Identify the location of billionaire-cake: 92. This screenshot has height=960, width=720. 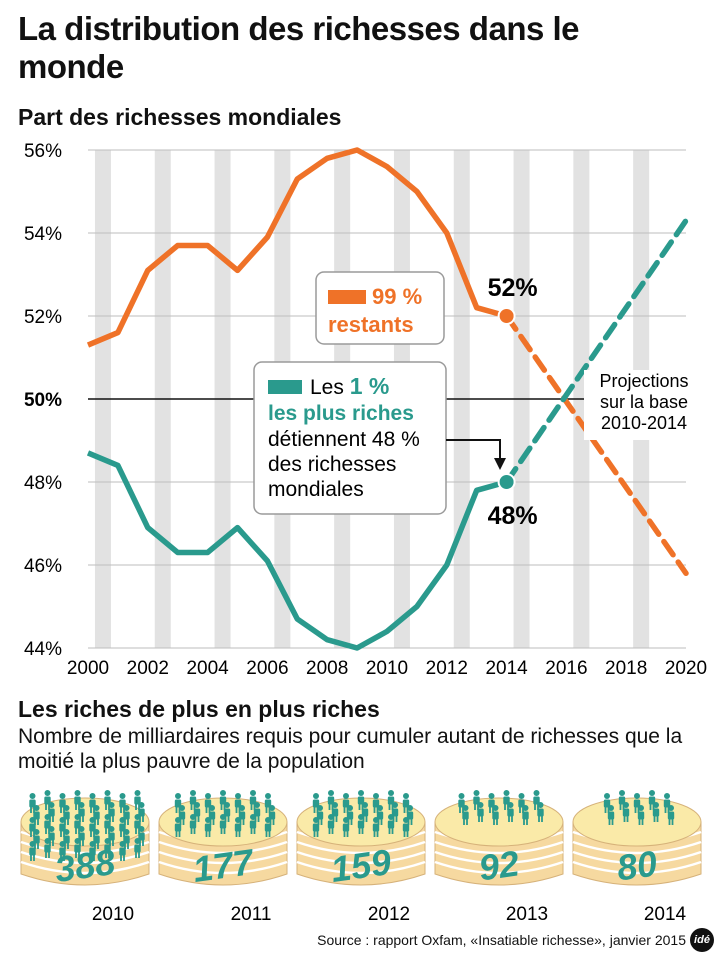
(499, 839).